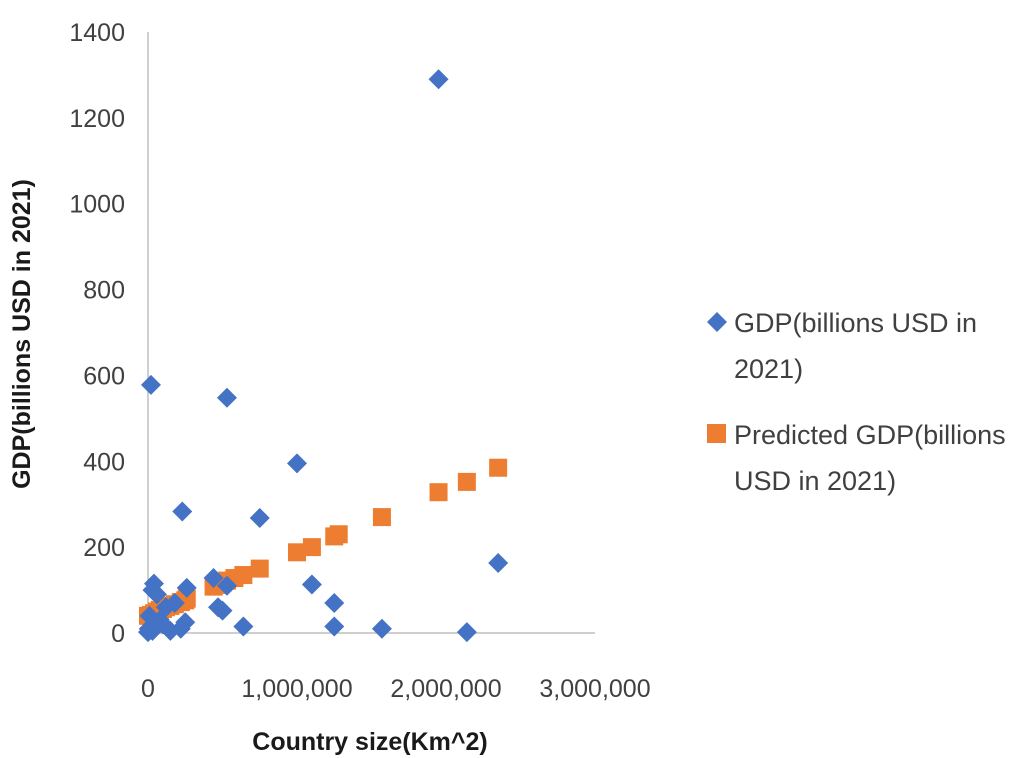  I want to click on x-tick-label: 0, so click(148, 689).